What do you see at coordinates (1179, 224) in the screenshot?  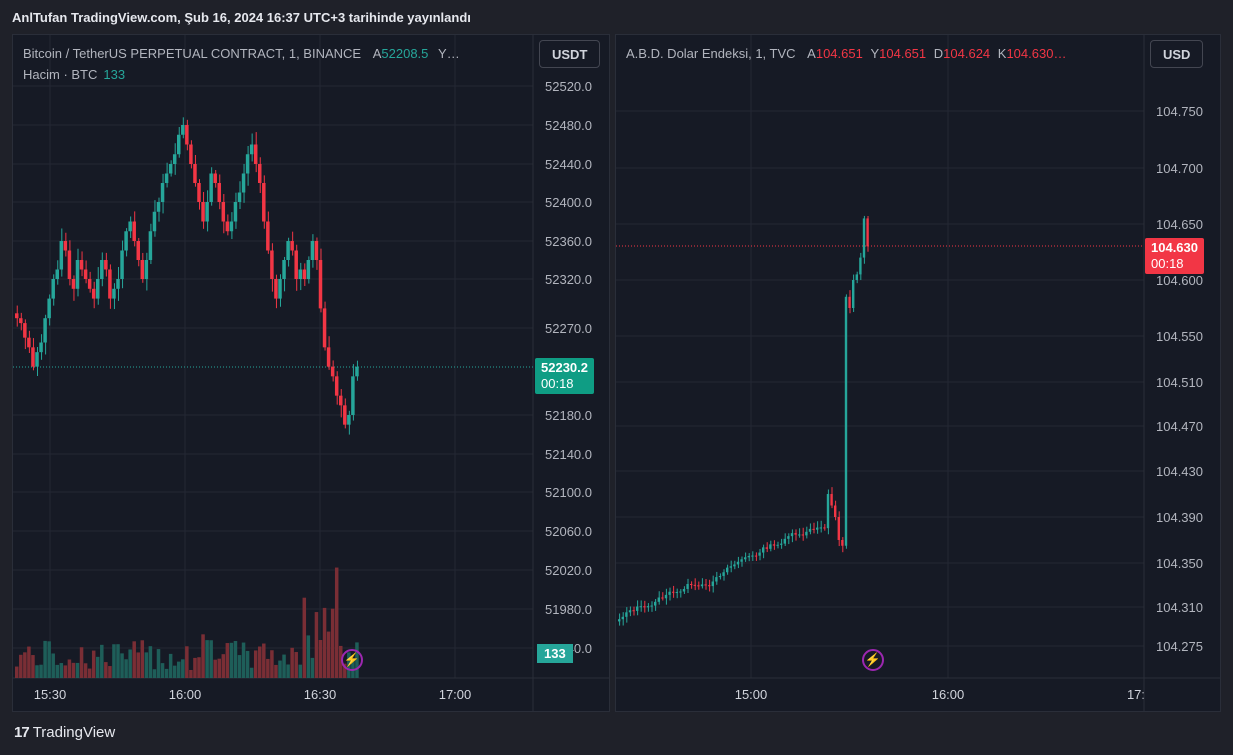 I see `y-tick-label: 104.650` at bounding box center [1179, 224].